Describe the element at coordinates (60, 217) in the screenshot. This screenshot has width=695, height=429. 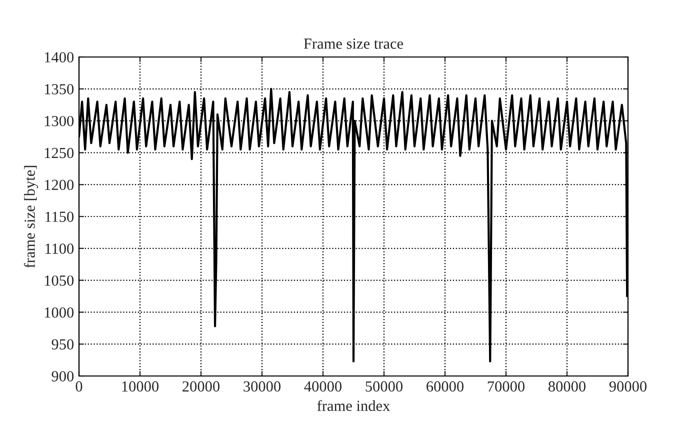
I see `y-tick-label: 1150` at that location.